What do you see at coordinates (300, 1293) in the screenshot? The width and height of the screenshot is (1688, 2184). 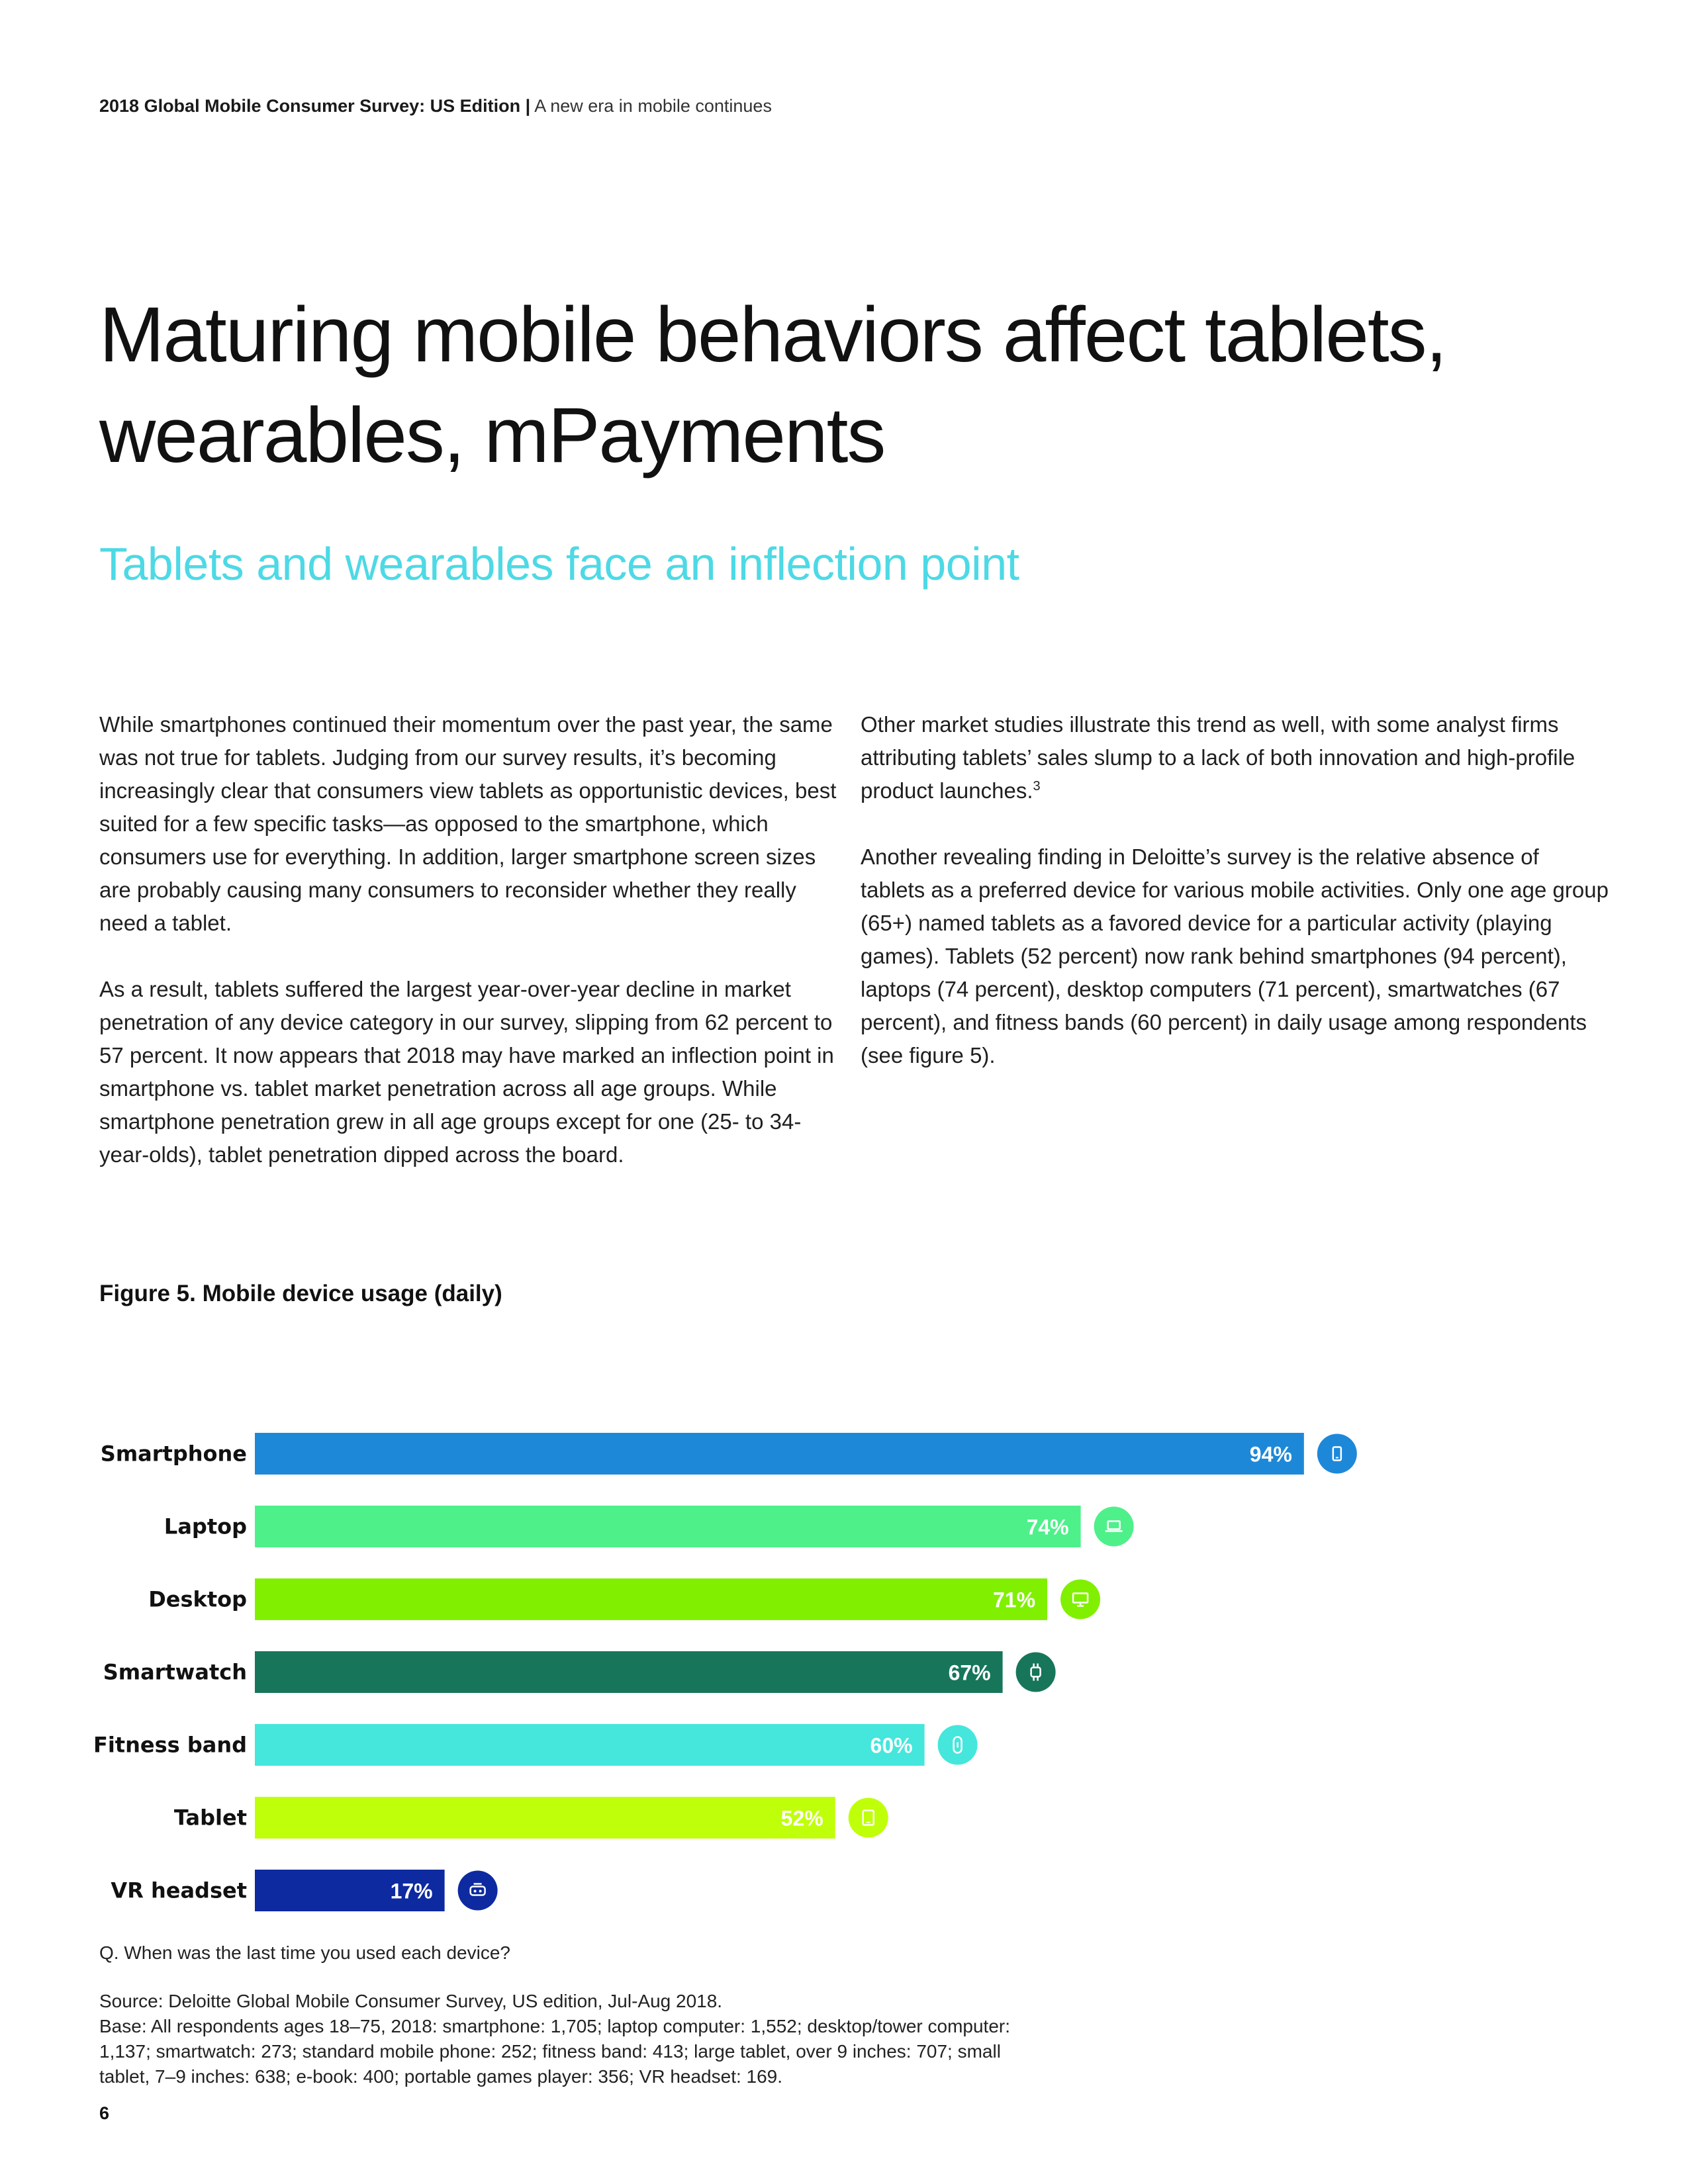 I see `figure-title: Figure 5. Mobile device usage (daily)` at bounding box center [300, 1293].